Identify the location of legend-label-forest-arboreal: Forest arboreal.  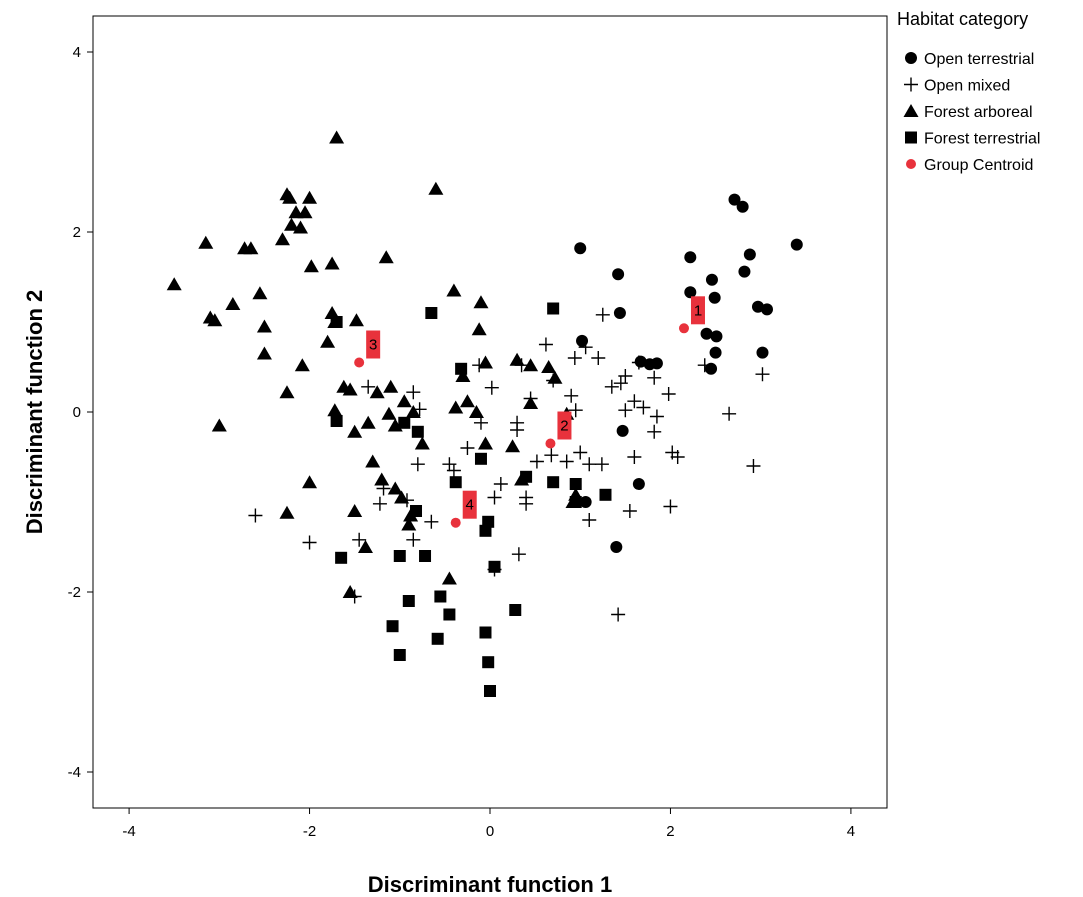
(978, 112).